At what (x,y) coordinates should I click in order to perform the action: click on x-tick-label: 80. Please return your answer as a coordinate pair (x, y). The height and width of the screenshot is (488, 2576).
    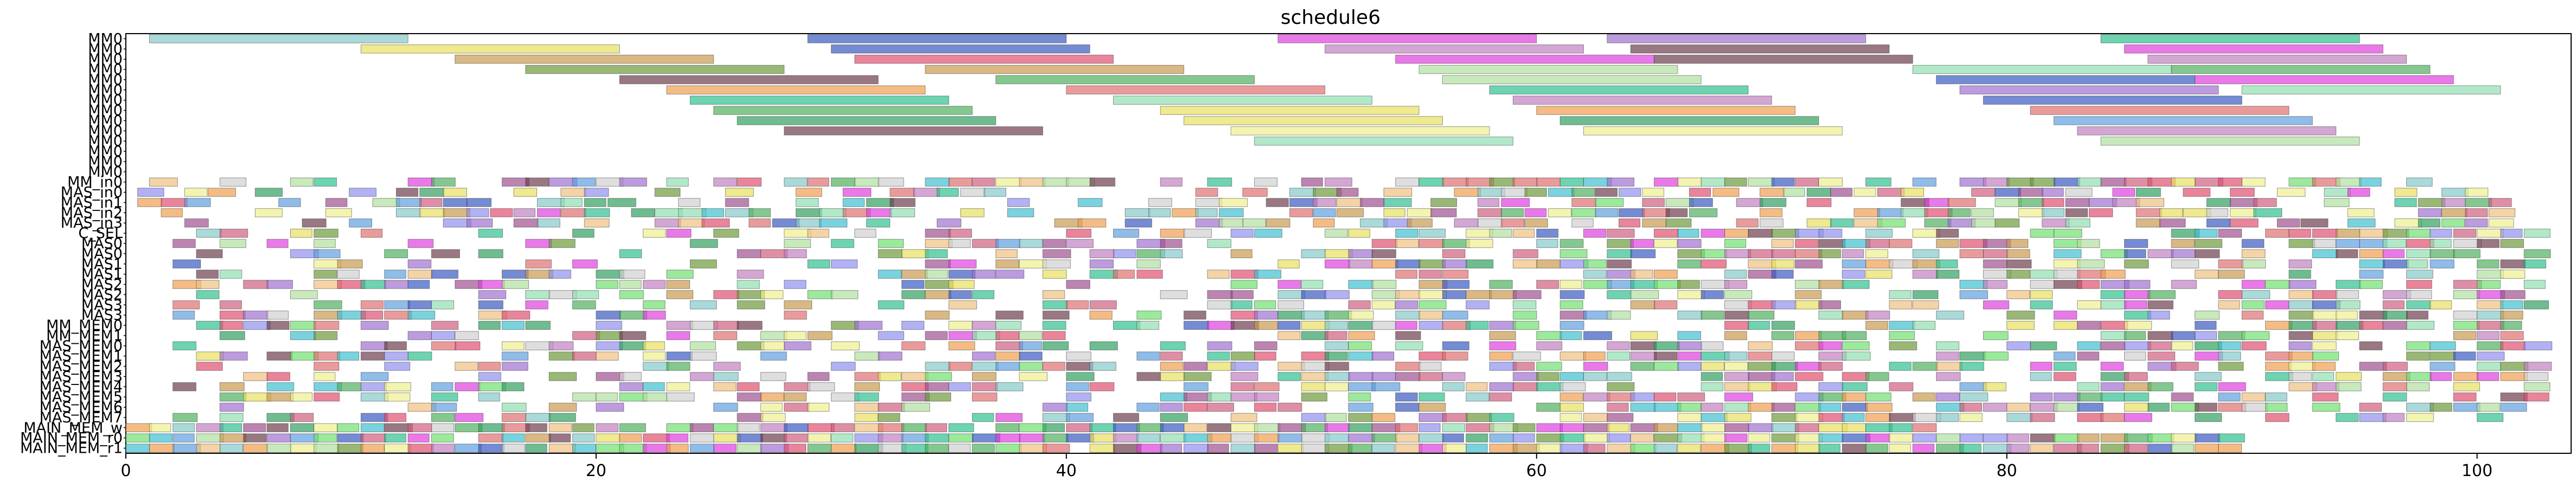
    Looking at the image, I should click on (2007, 470).